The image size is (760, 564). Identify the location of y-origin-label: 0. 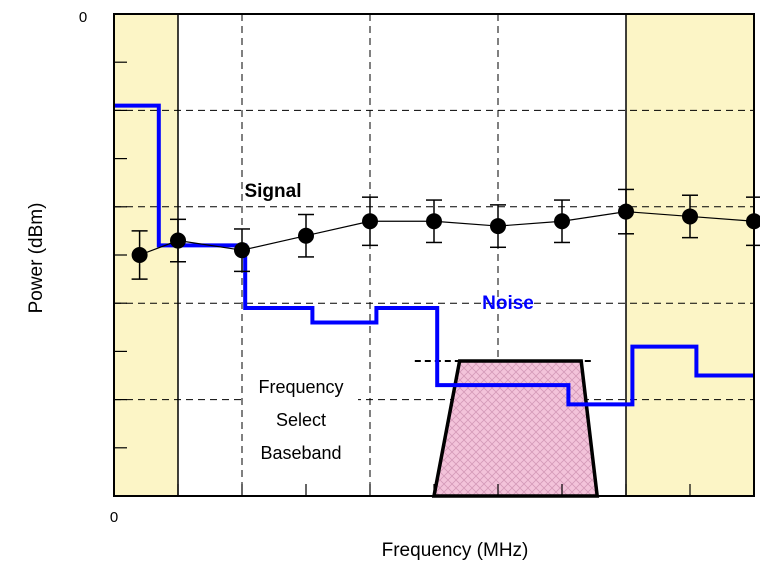
(83, 17).